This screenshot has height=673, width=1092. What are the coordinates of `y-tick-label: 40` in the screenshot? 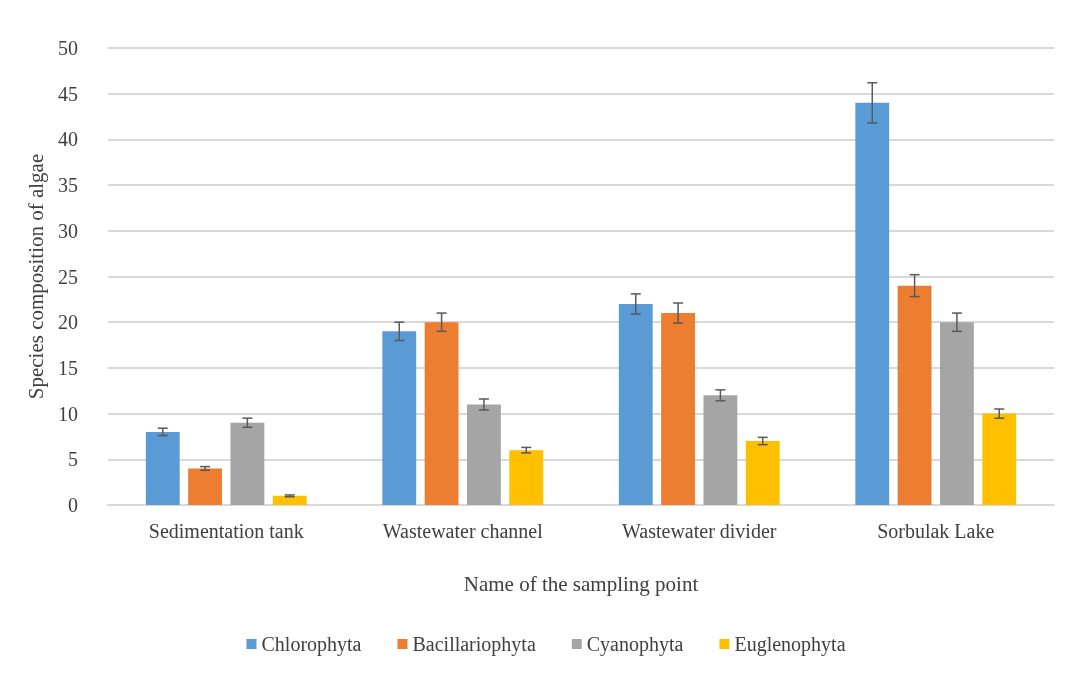 It's located at (68, 139).